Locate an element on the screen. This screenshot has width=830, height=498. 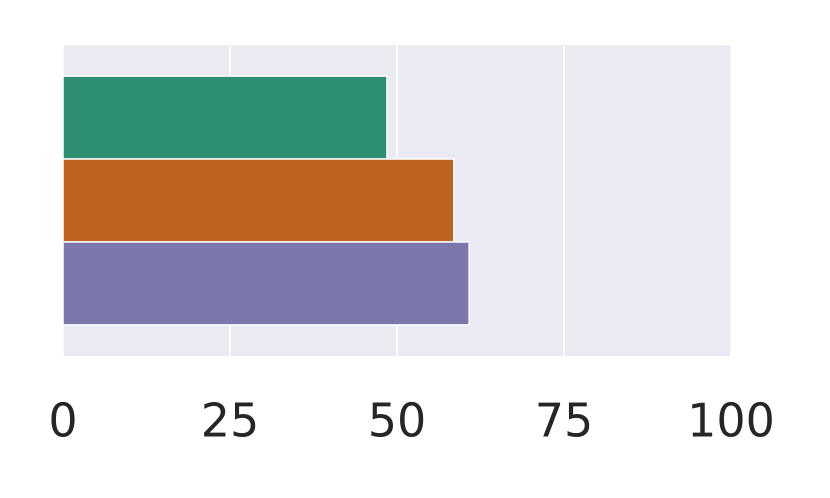
x-tick-label: 75 is located at coordinates (564, 421).